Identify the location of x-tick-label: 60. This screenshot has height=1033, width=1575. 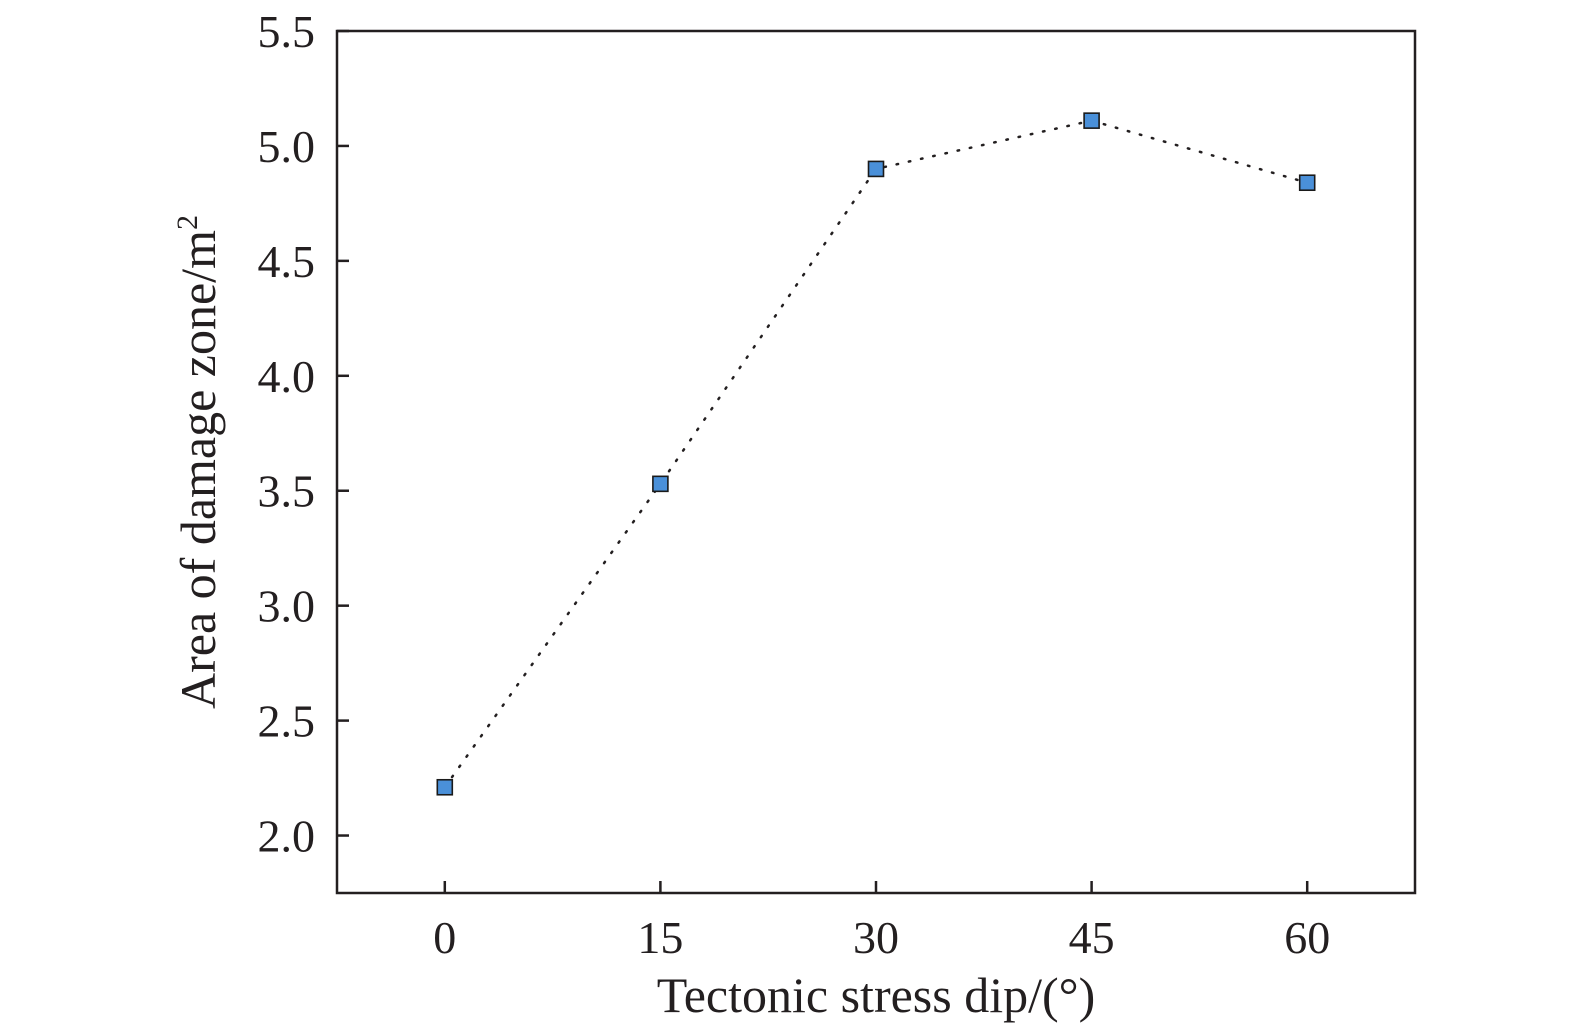
(1307, 937).